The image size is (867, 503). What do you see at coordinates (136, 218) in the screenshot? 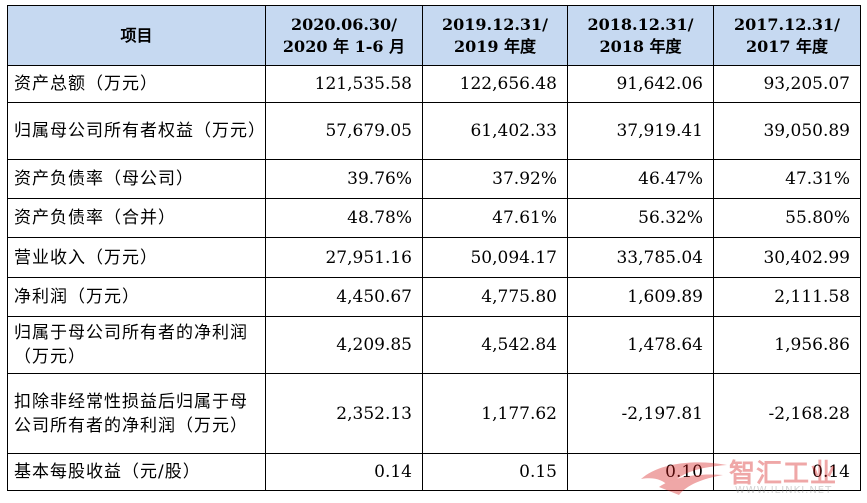
I see `row-label: 资产负债率（合并）` at bounding box center [136, 218].